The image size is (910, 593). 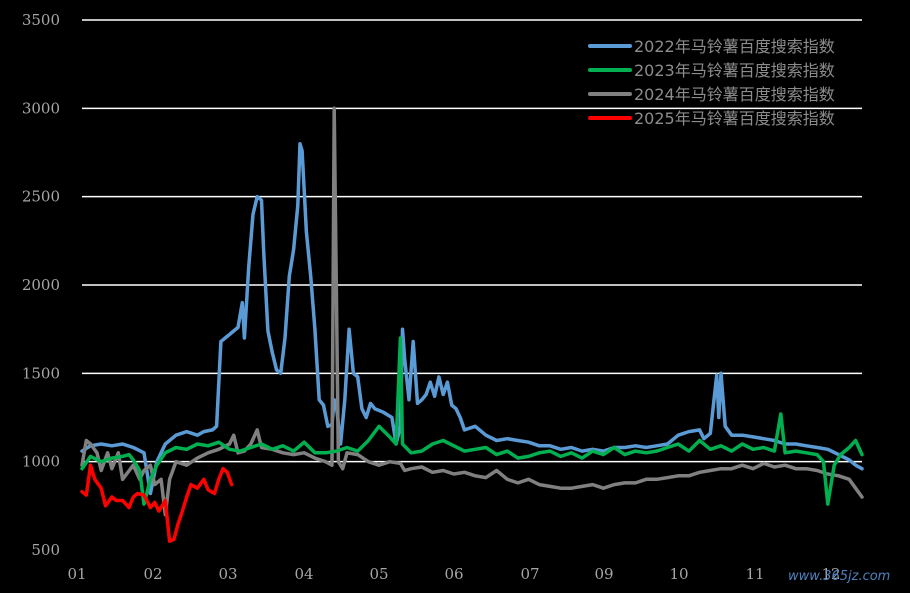 I want to click on y-tick-label: 2000, so click(x=41, y=285).